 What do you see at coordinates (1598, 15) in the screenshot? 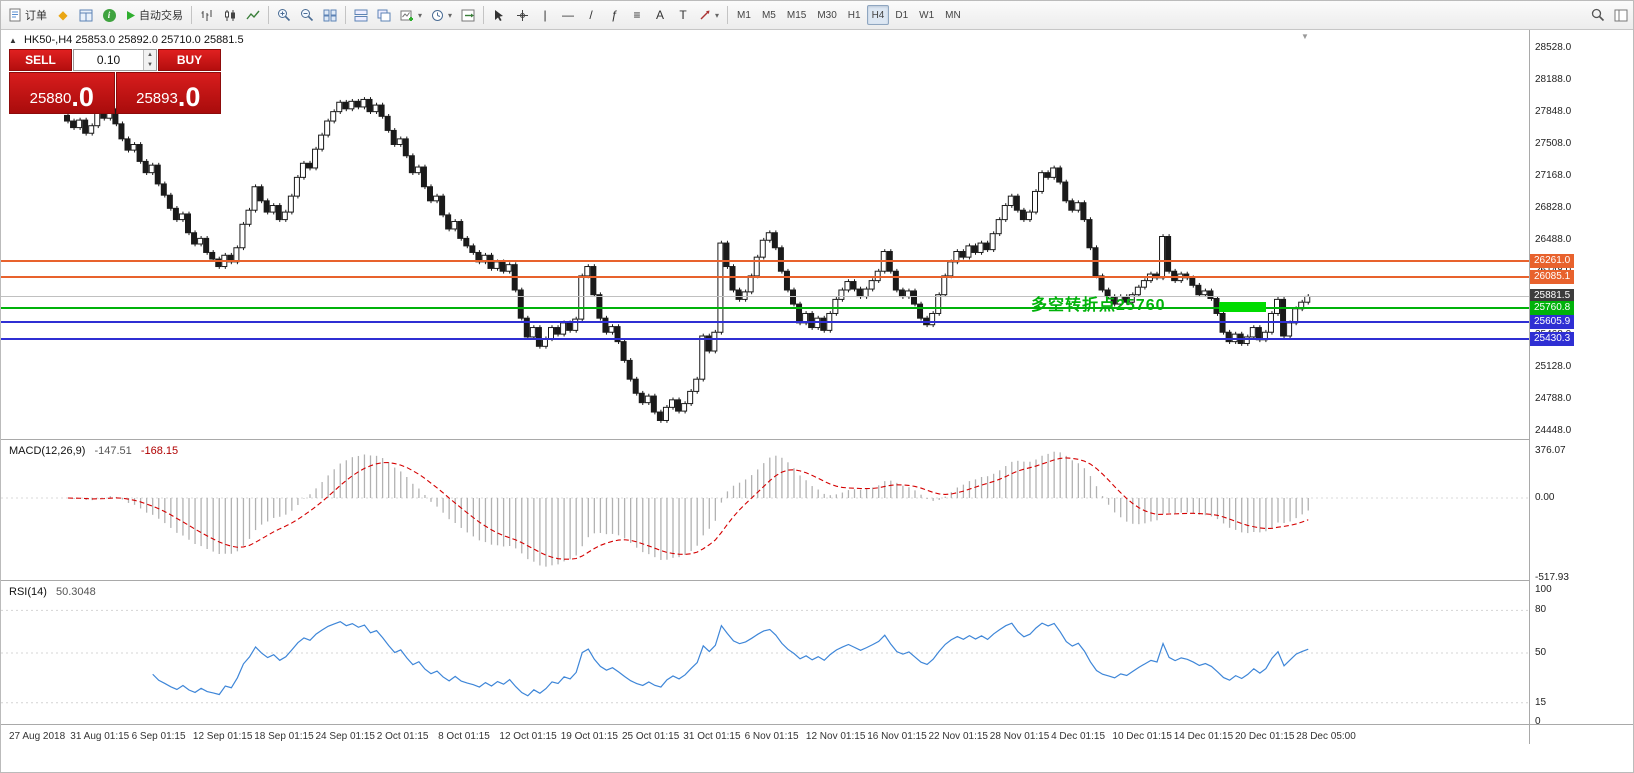
I see `search-button` at bounding box center [1598, 15].